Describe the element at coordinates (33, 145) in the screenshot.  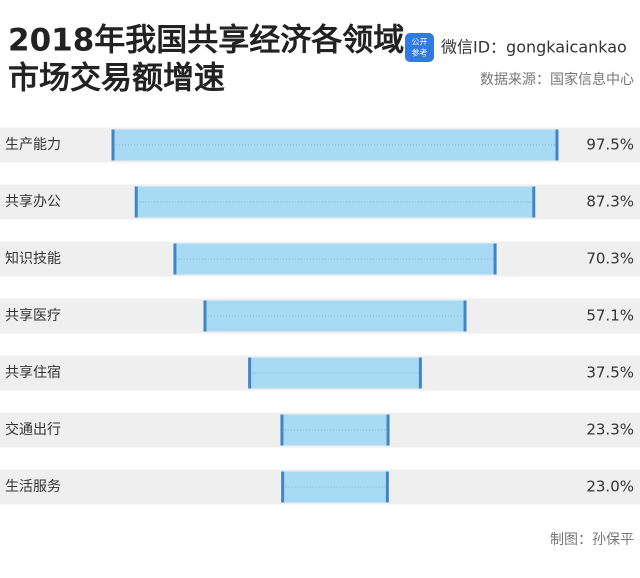
I see `category-label: 生产能力` at that location.